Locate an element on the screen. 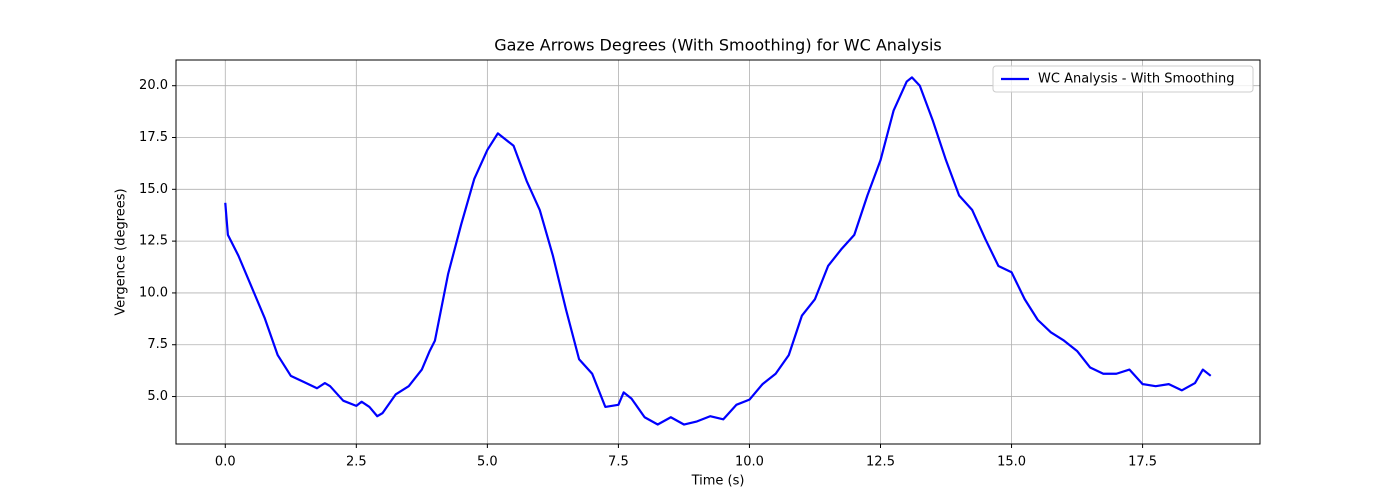  y-tick-label: 12.5 is located at coordinates (153, 241).